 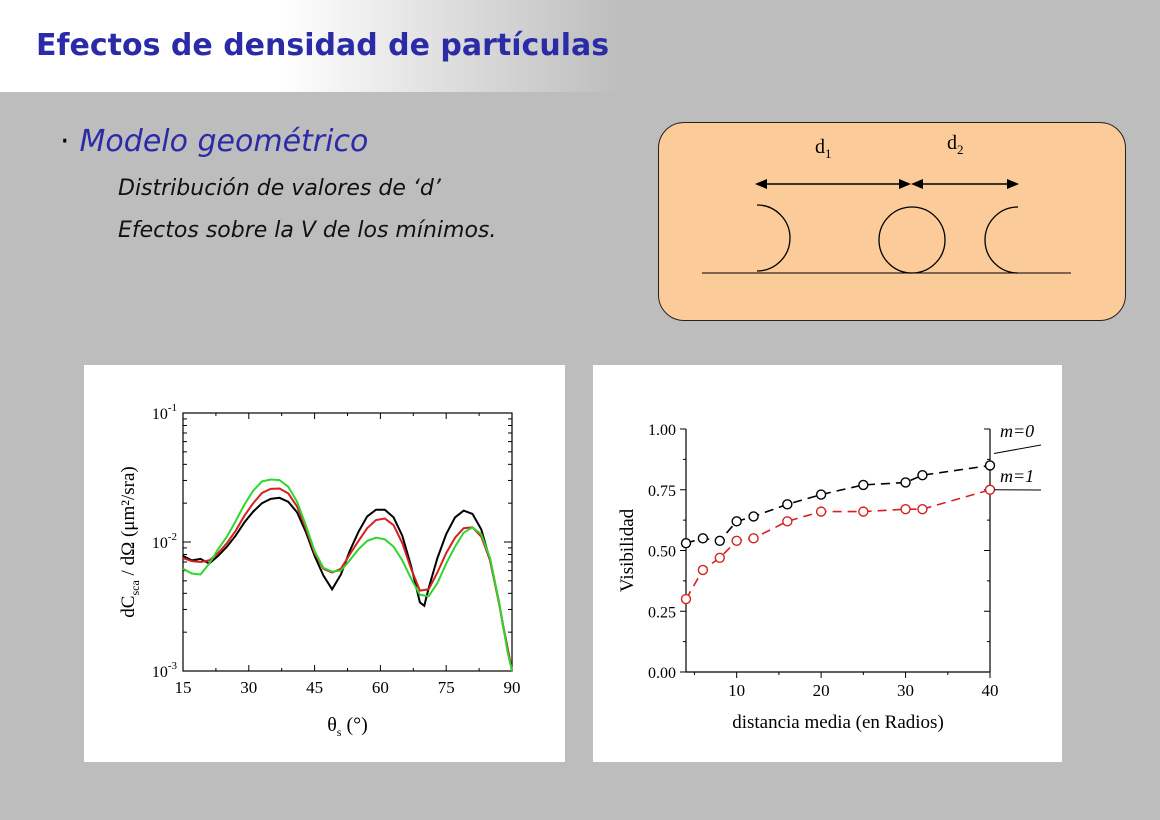 I want to click on y-tick-label: 10⁻², so click(x=164, y=541).